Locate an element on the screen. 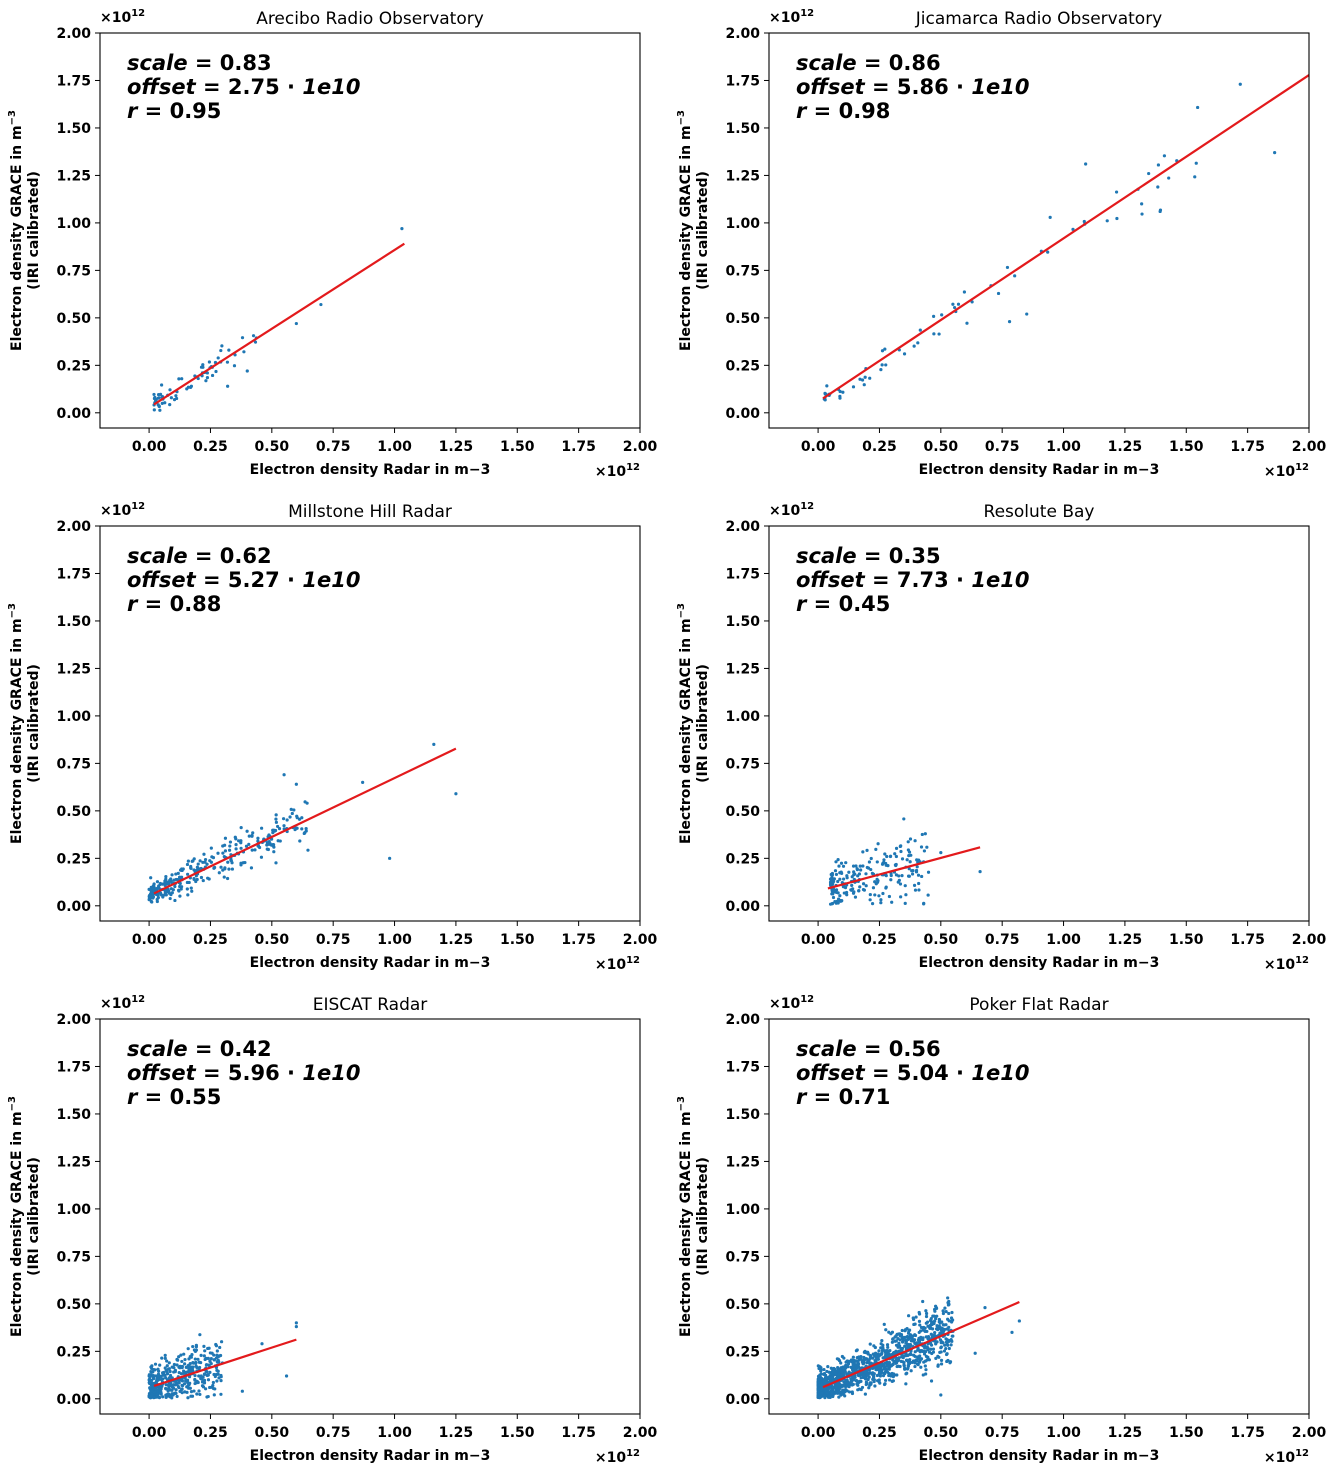  panel-title: Poker Flat Radar is located at coordinates (1038, 1005).